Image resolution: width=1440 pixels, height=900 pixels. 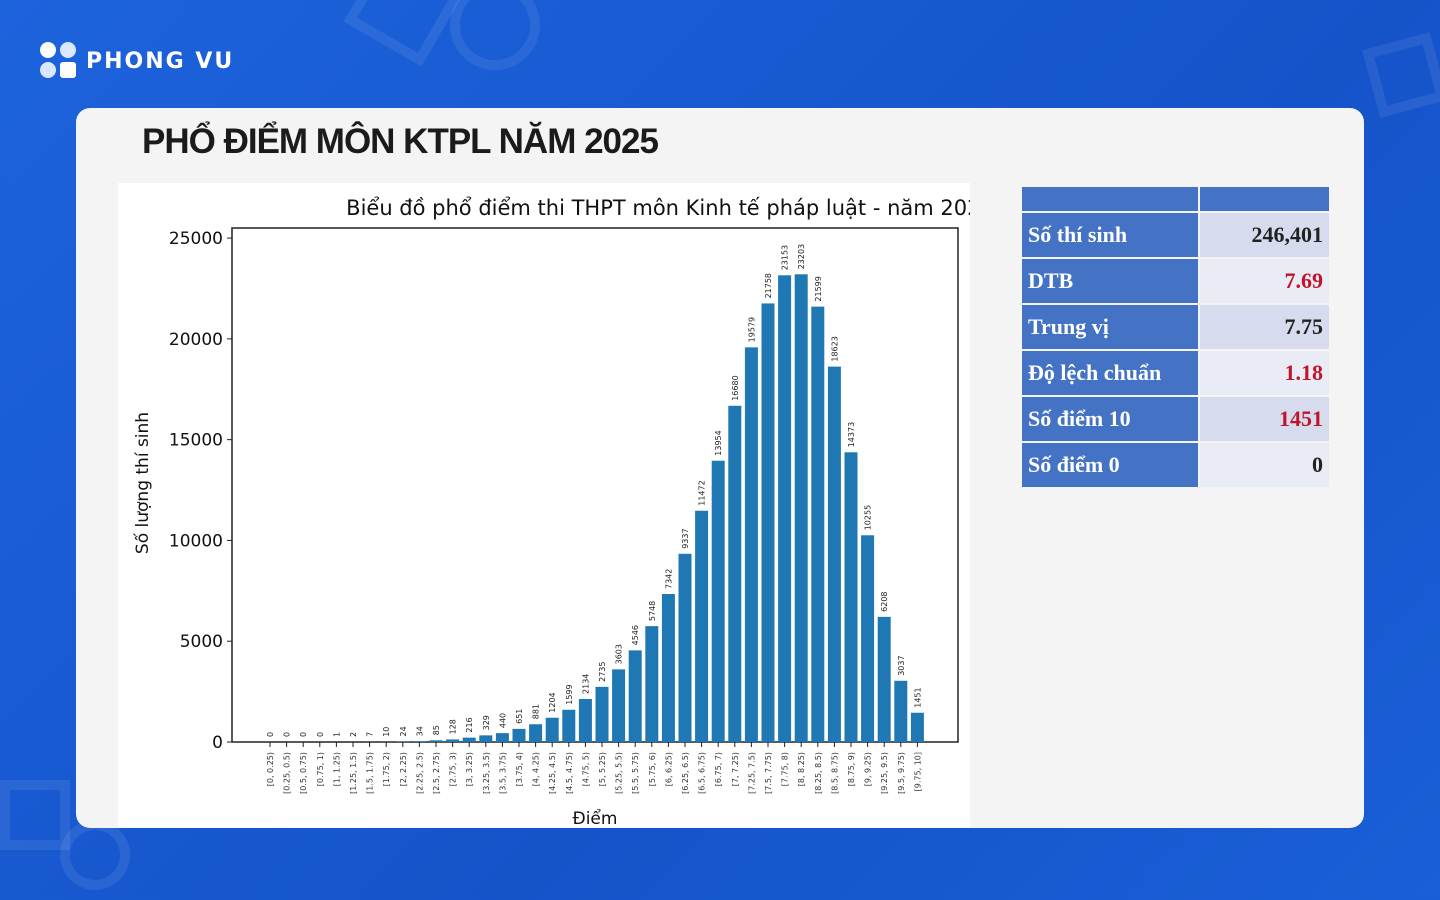 I want to click on x-tick-label: [7.5, 7.75), so click(x=768, y=773).